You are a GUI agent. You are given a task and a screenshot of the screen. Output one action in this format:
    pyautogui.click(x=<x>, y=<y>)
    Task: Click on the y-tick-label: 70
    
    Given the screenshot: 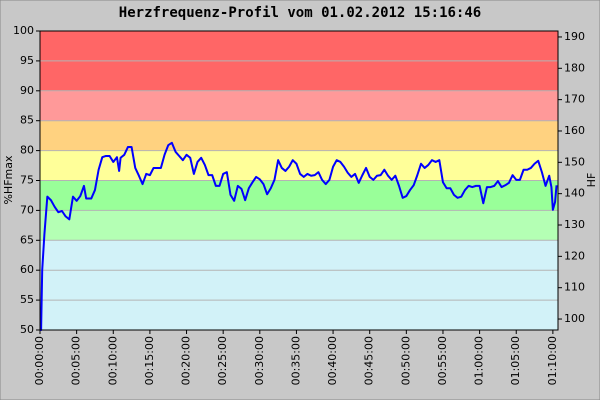 What is the action you would take?
    pyautogui.click(x=27, y=209)
    